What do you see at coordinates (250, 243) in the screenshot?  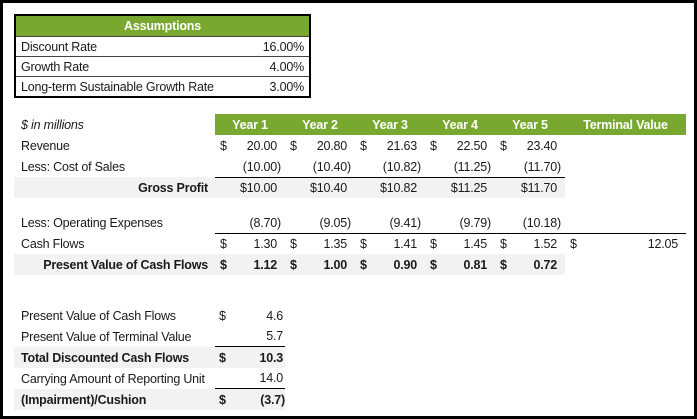 I see `cash-flows-year1-cell: $1.30` at bounding box center [250, 243].